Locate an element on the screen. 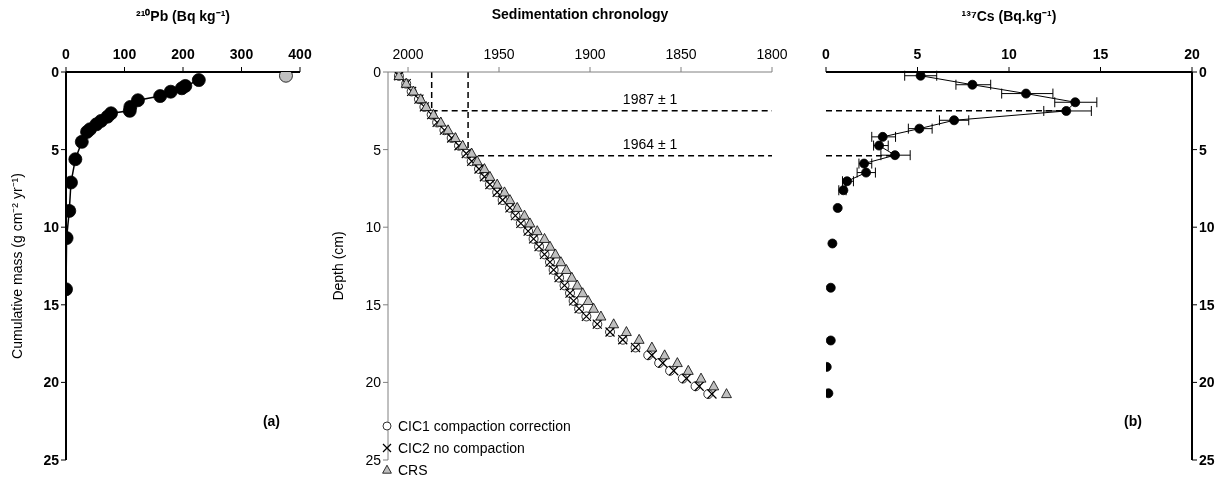  x-tick-label: 5 is located at coordinates (917, 54).